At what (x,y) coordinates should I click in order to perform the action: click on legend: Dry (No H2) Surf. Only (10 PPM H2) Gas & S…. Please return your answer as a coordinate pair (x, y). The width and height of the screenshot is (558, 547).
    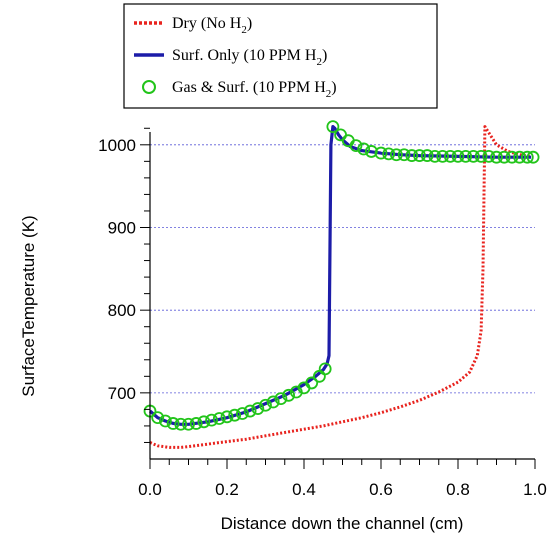
    Looking at the image, I should click on (280, 56).